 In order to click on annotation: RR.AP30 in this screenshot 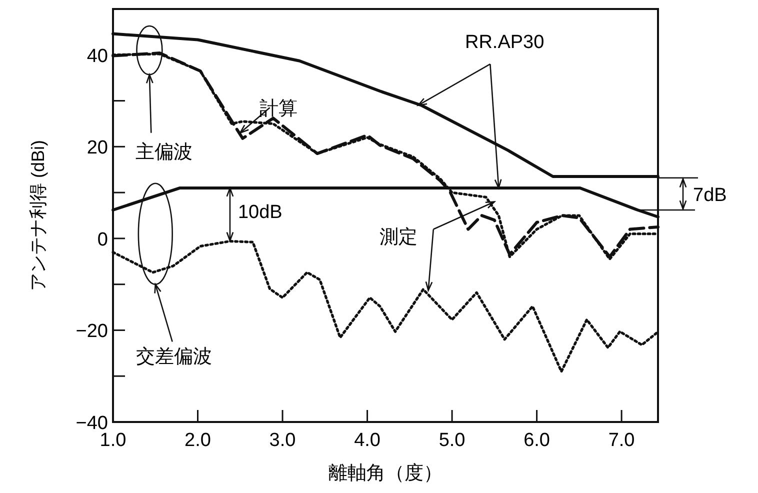, I will do `click(504, 43)`.